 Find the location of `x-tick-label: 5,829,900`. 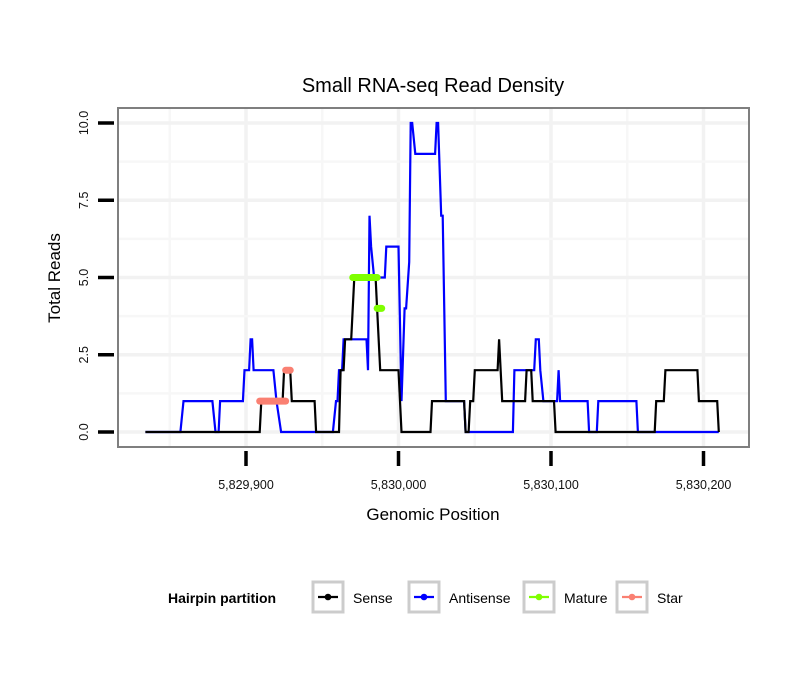

x-tick-label: 5,829,900 is located at coordinates (246, 485).